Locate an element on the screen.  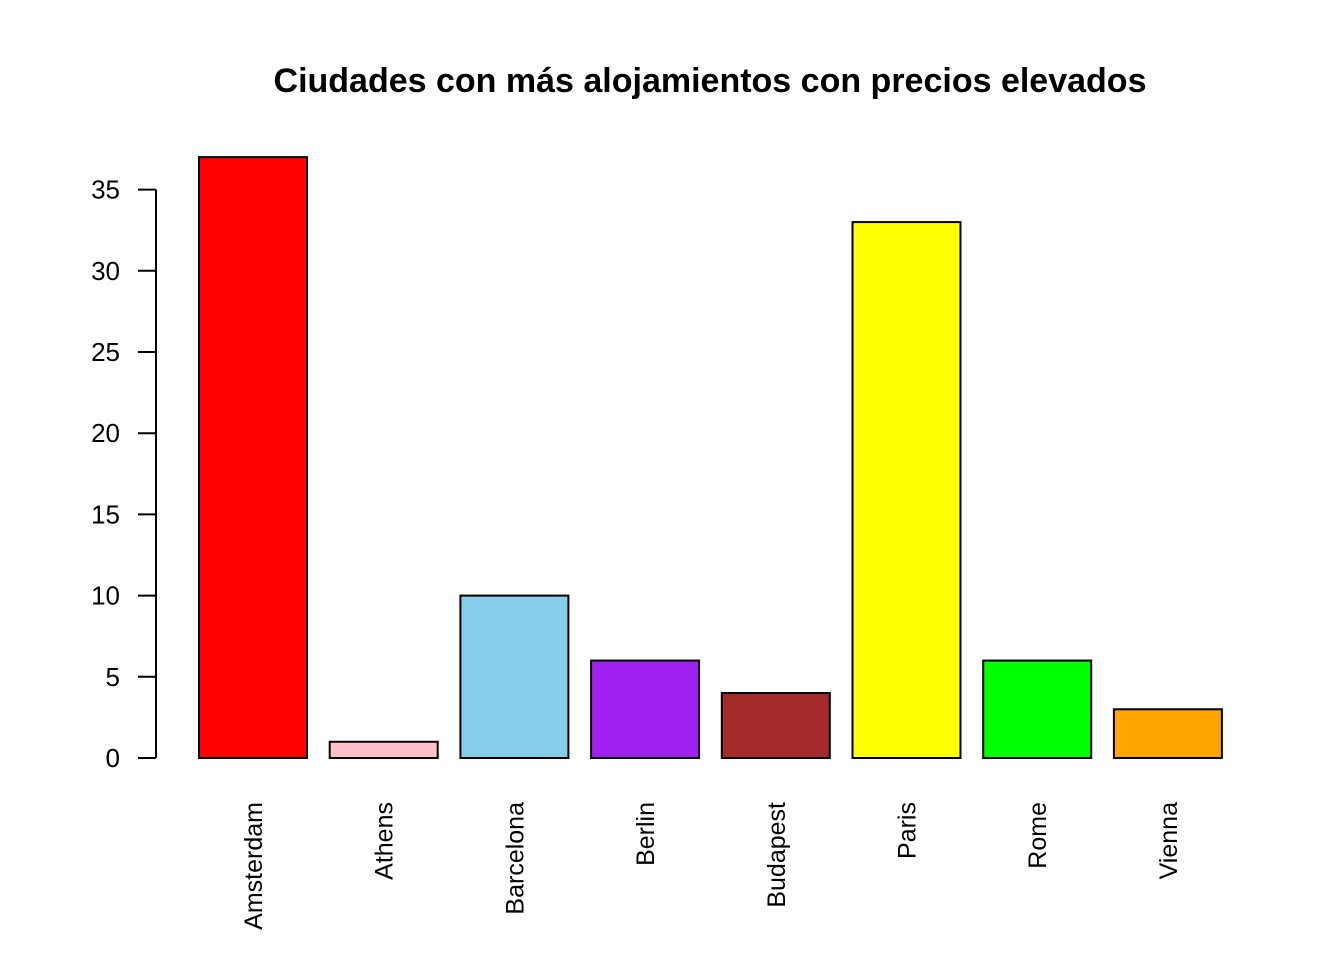
x-tick-label-budapest: Budapest is located at coordinates (777, 855).